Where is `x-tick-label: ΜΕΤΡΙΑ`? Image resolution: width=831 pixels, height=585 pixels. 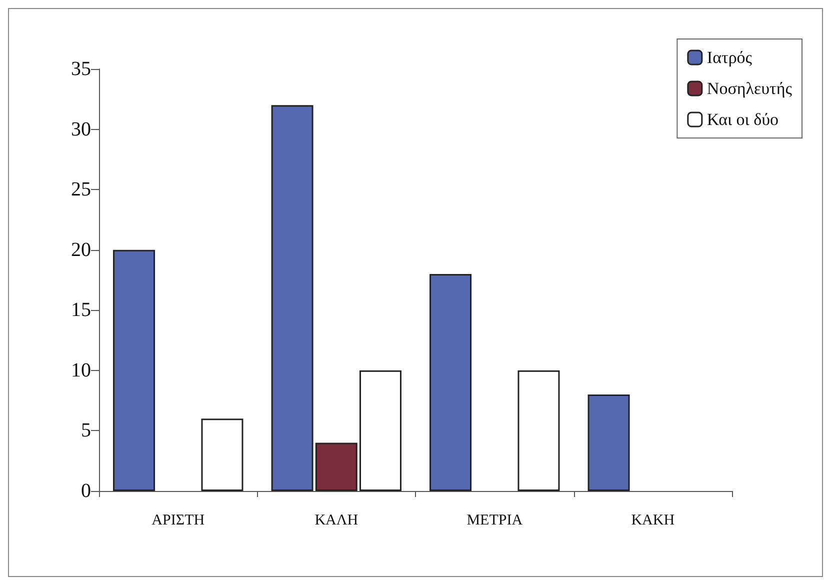
x-tick-label: ΜΕΤΡΙΑ is located at coordinates (494, 520).